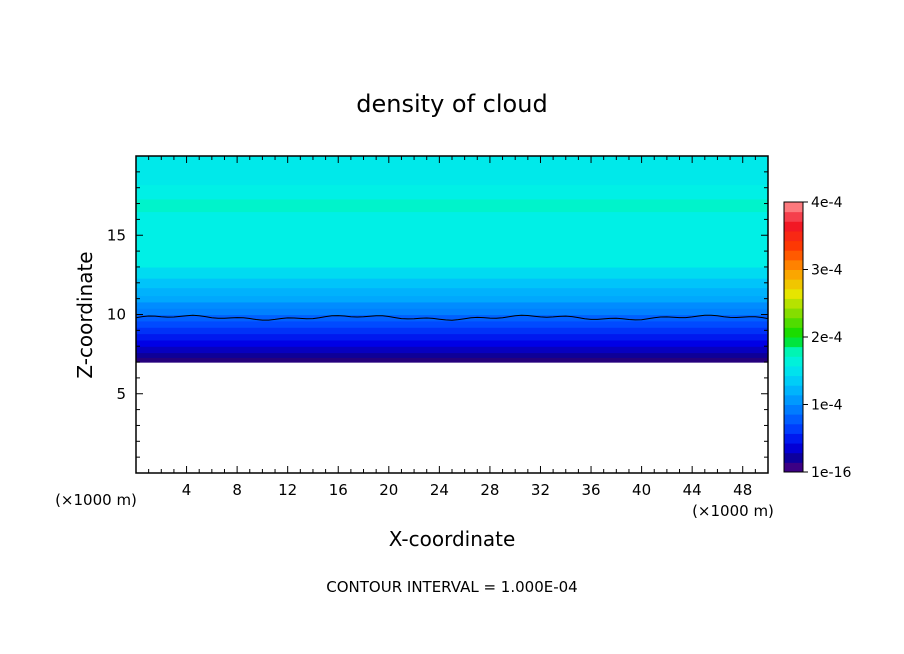 This screenshot has width=904, height=654. What do you see at coordinates (831, 473) in the screenshot?
I see `colorbar-tick-label: 1e-16` at bounding box center [831, 473].